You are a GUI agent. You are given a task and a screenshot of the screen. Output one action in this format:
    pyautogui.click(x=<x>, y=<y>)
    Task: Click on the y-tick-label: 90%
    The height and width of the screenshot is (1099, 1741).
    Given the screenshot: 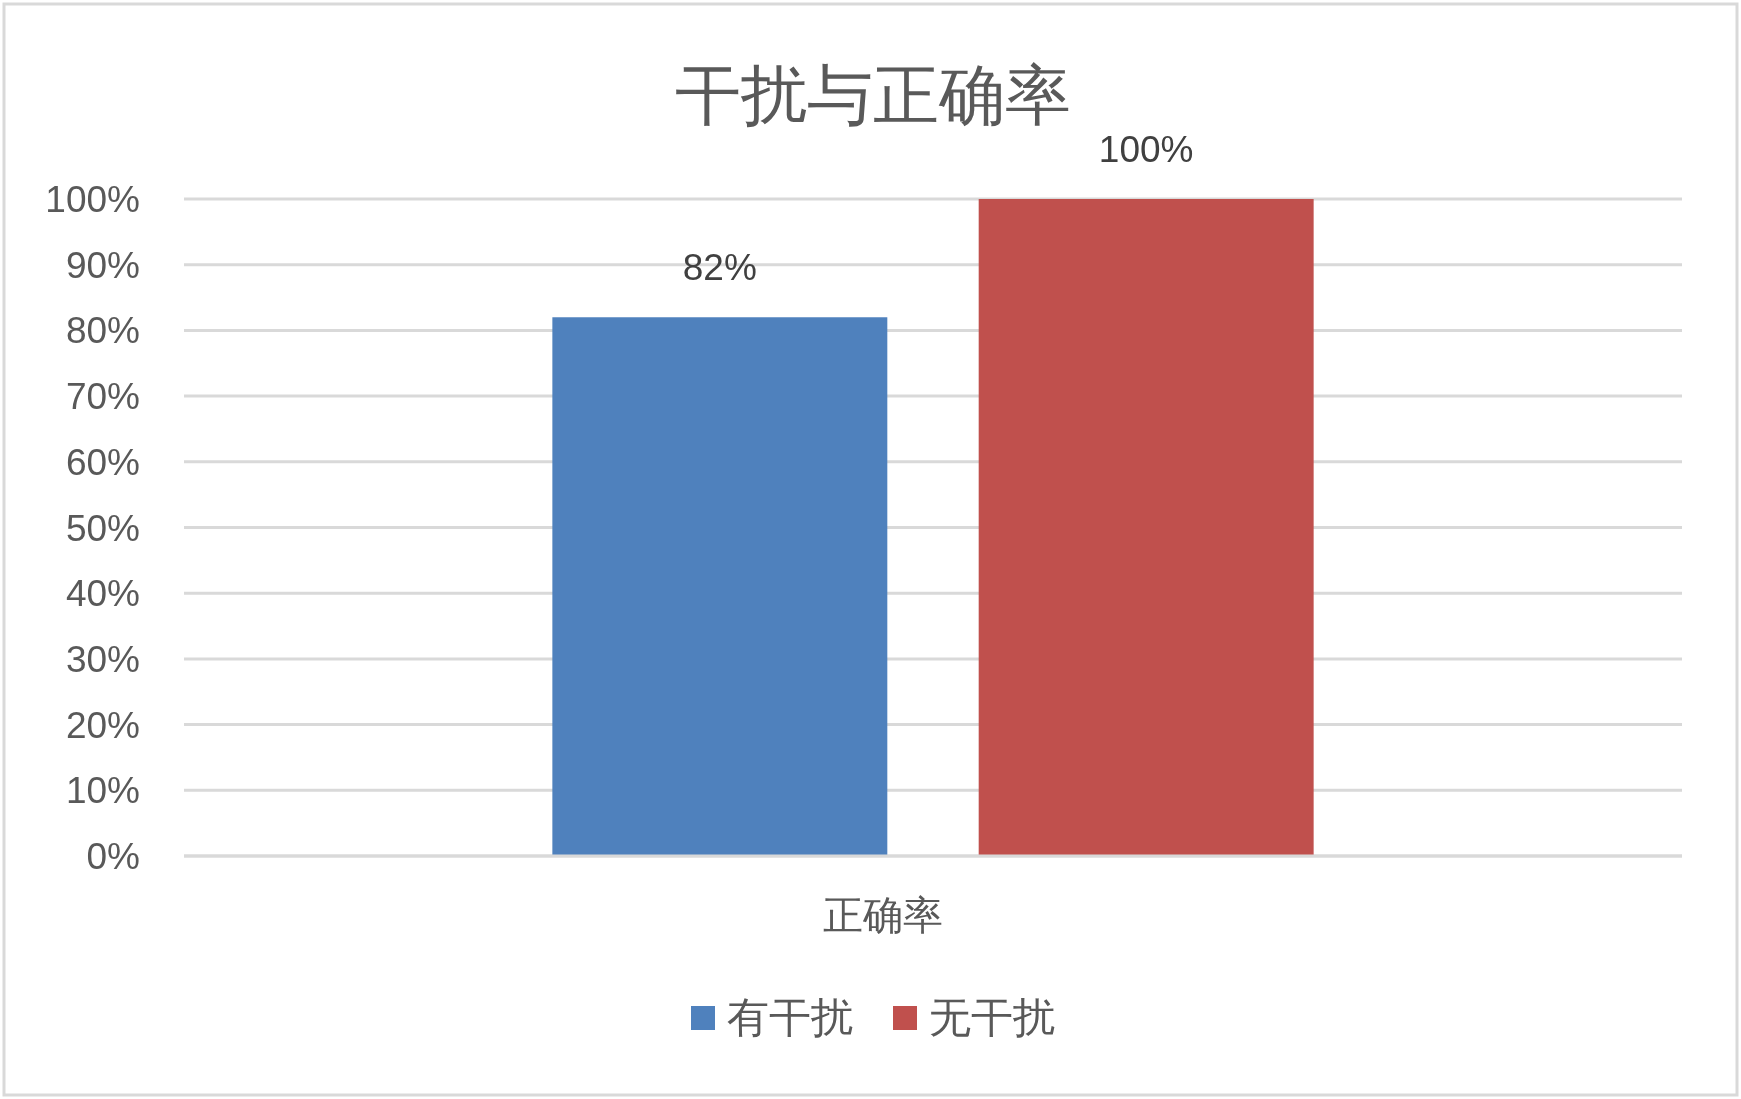 What is the action you would take?
    pyautogui.click(x=102, y=265)
    